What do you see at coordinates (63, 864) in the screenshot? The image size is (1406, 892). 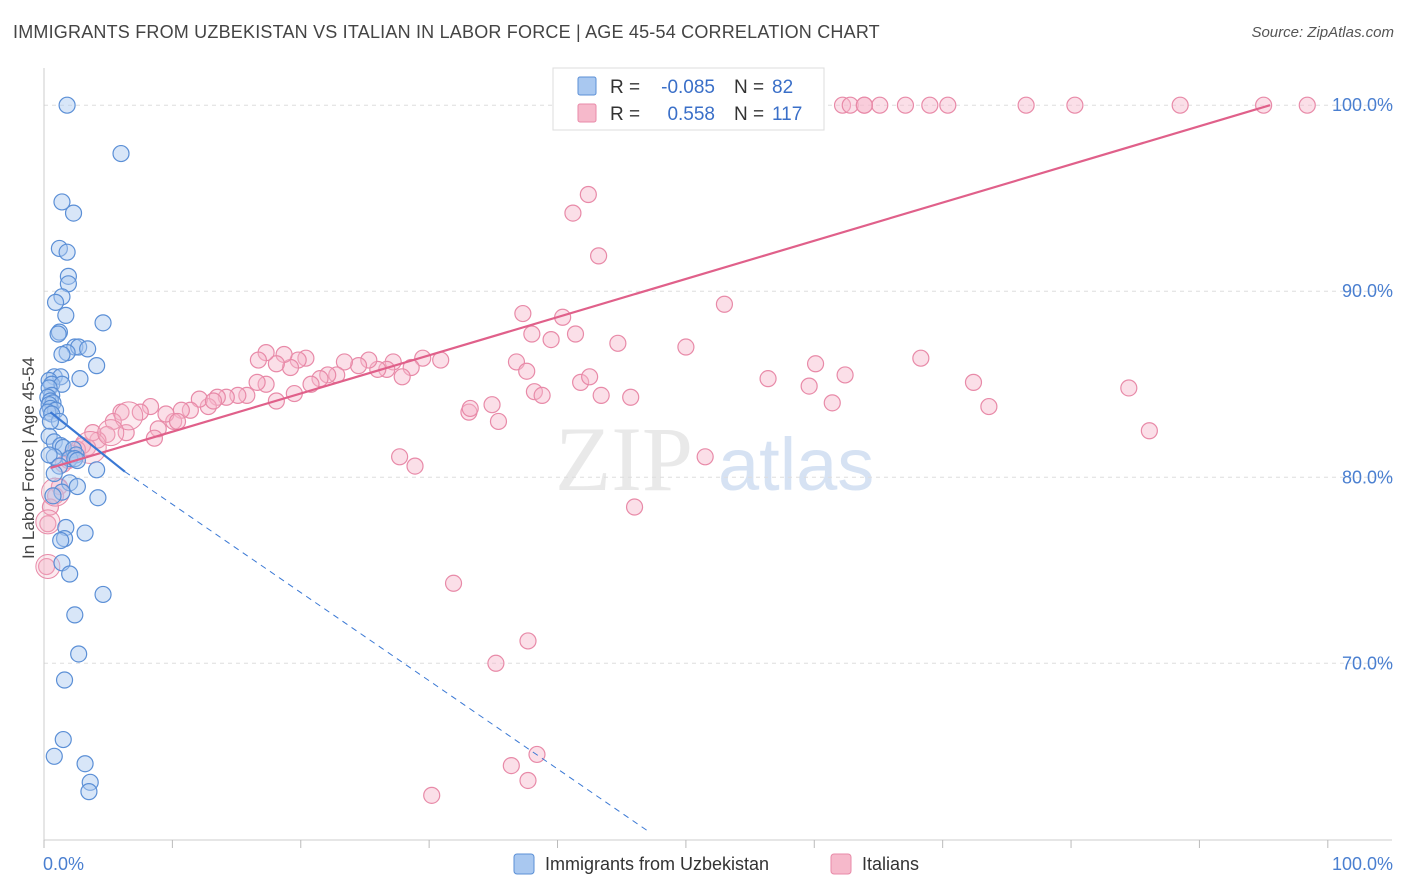 I see `x-tick-label: 0.0%` at bounding box center [63, 864].